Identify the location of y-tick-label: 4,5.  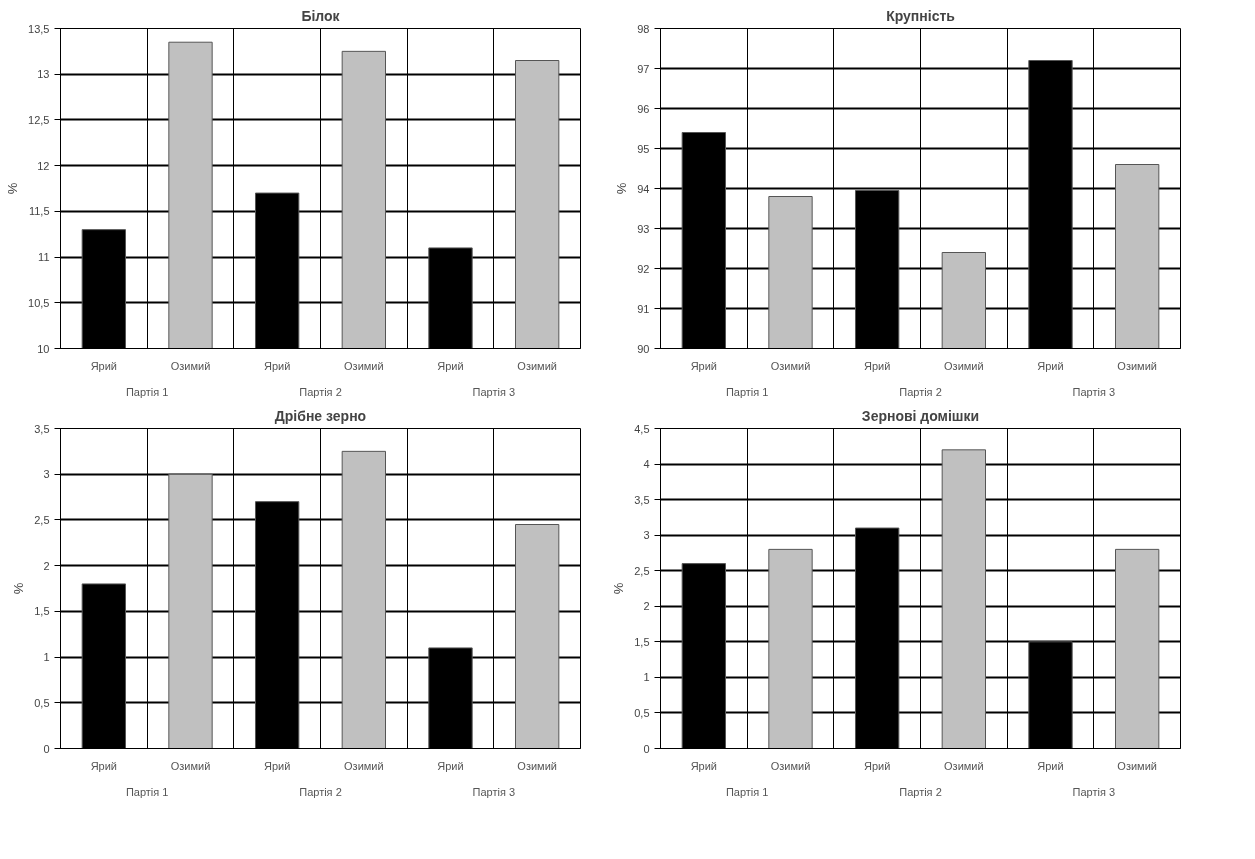
(642, 428).